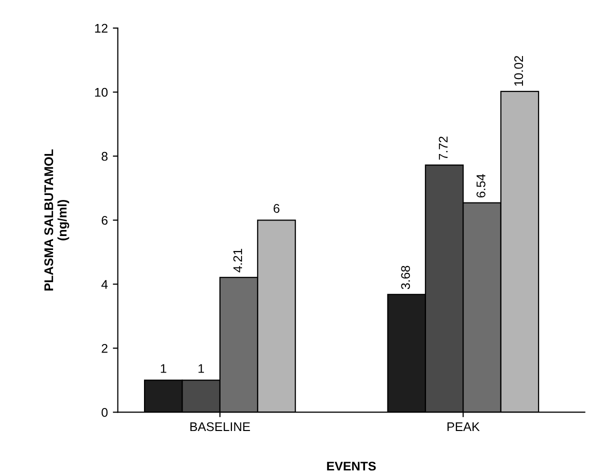 This screenshot has height=476, width=601. Describe the element at coordinates (464, 426) in the screenshot. I see `x-tick-label: PEAK` at that location.